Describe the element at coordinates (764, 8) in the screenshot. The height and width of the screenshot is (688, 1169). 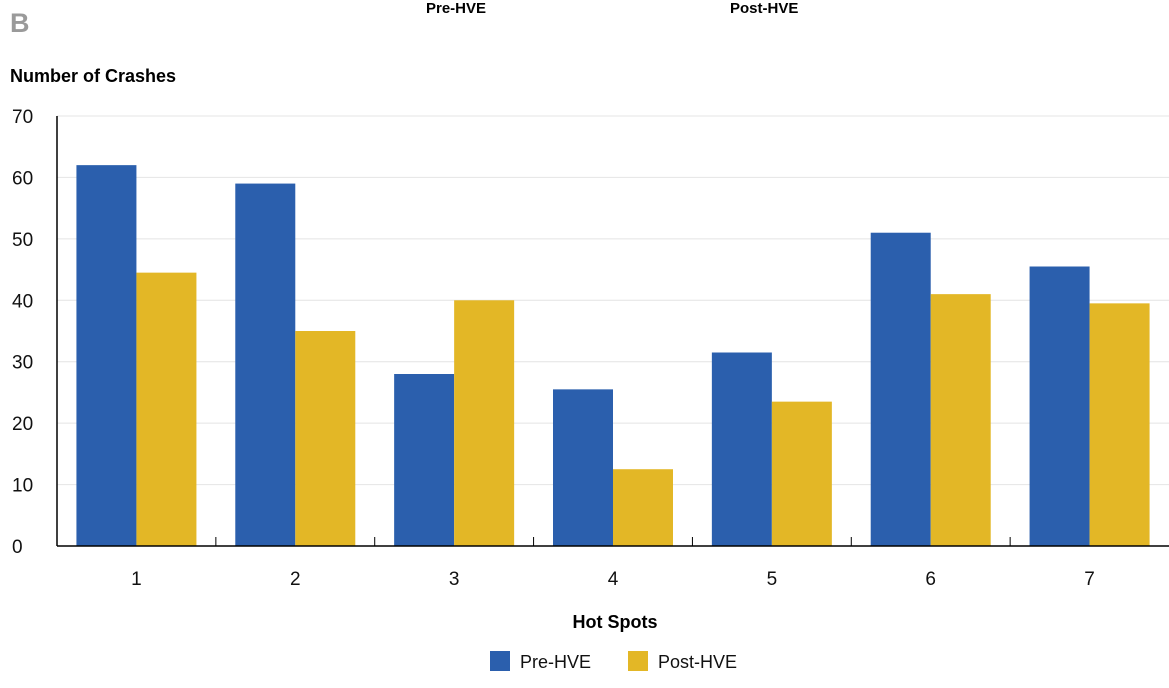
I see `header-label-post: Post-HVE` at that location.